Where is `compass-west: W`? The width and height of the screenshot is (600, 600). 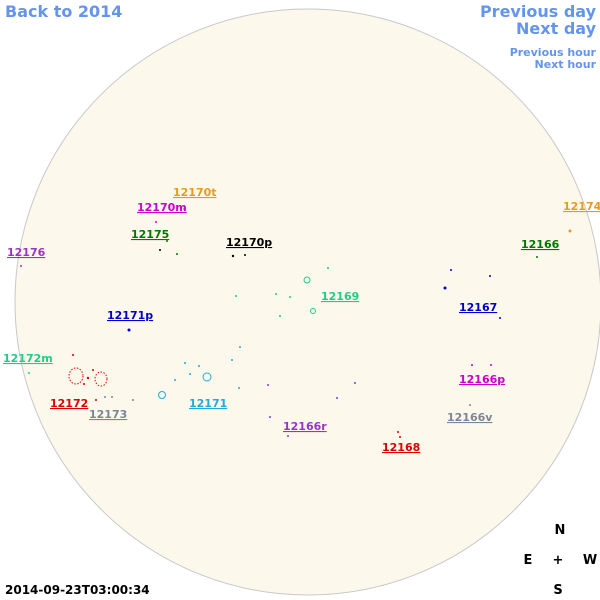
compass-west: W is located at coordinates (590, 560).